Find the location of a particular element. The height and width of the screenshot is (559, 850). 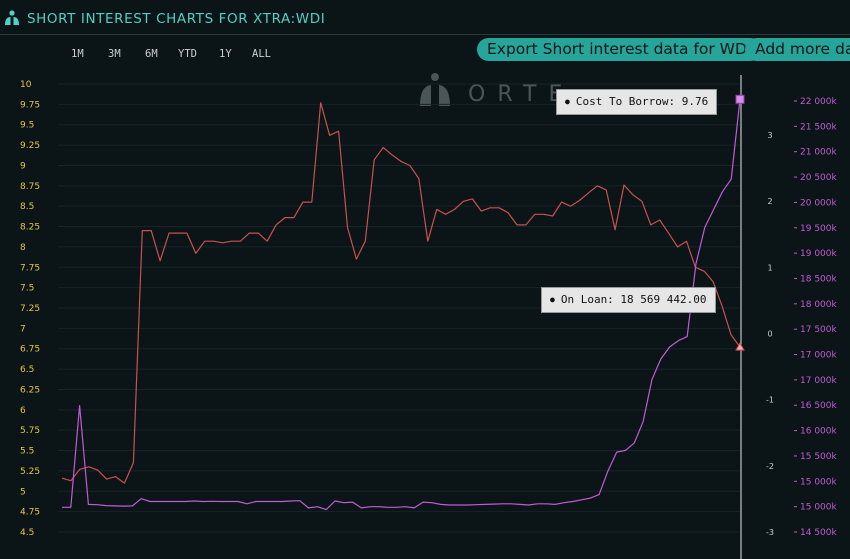

right-axis-tick: 21 000k is located at coordinates (818, 153).